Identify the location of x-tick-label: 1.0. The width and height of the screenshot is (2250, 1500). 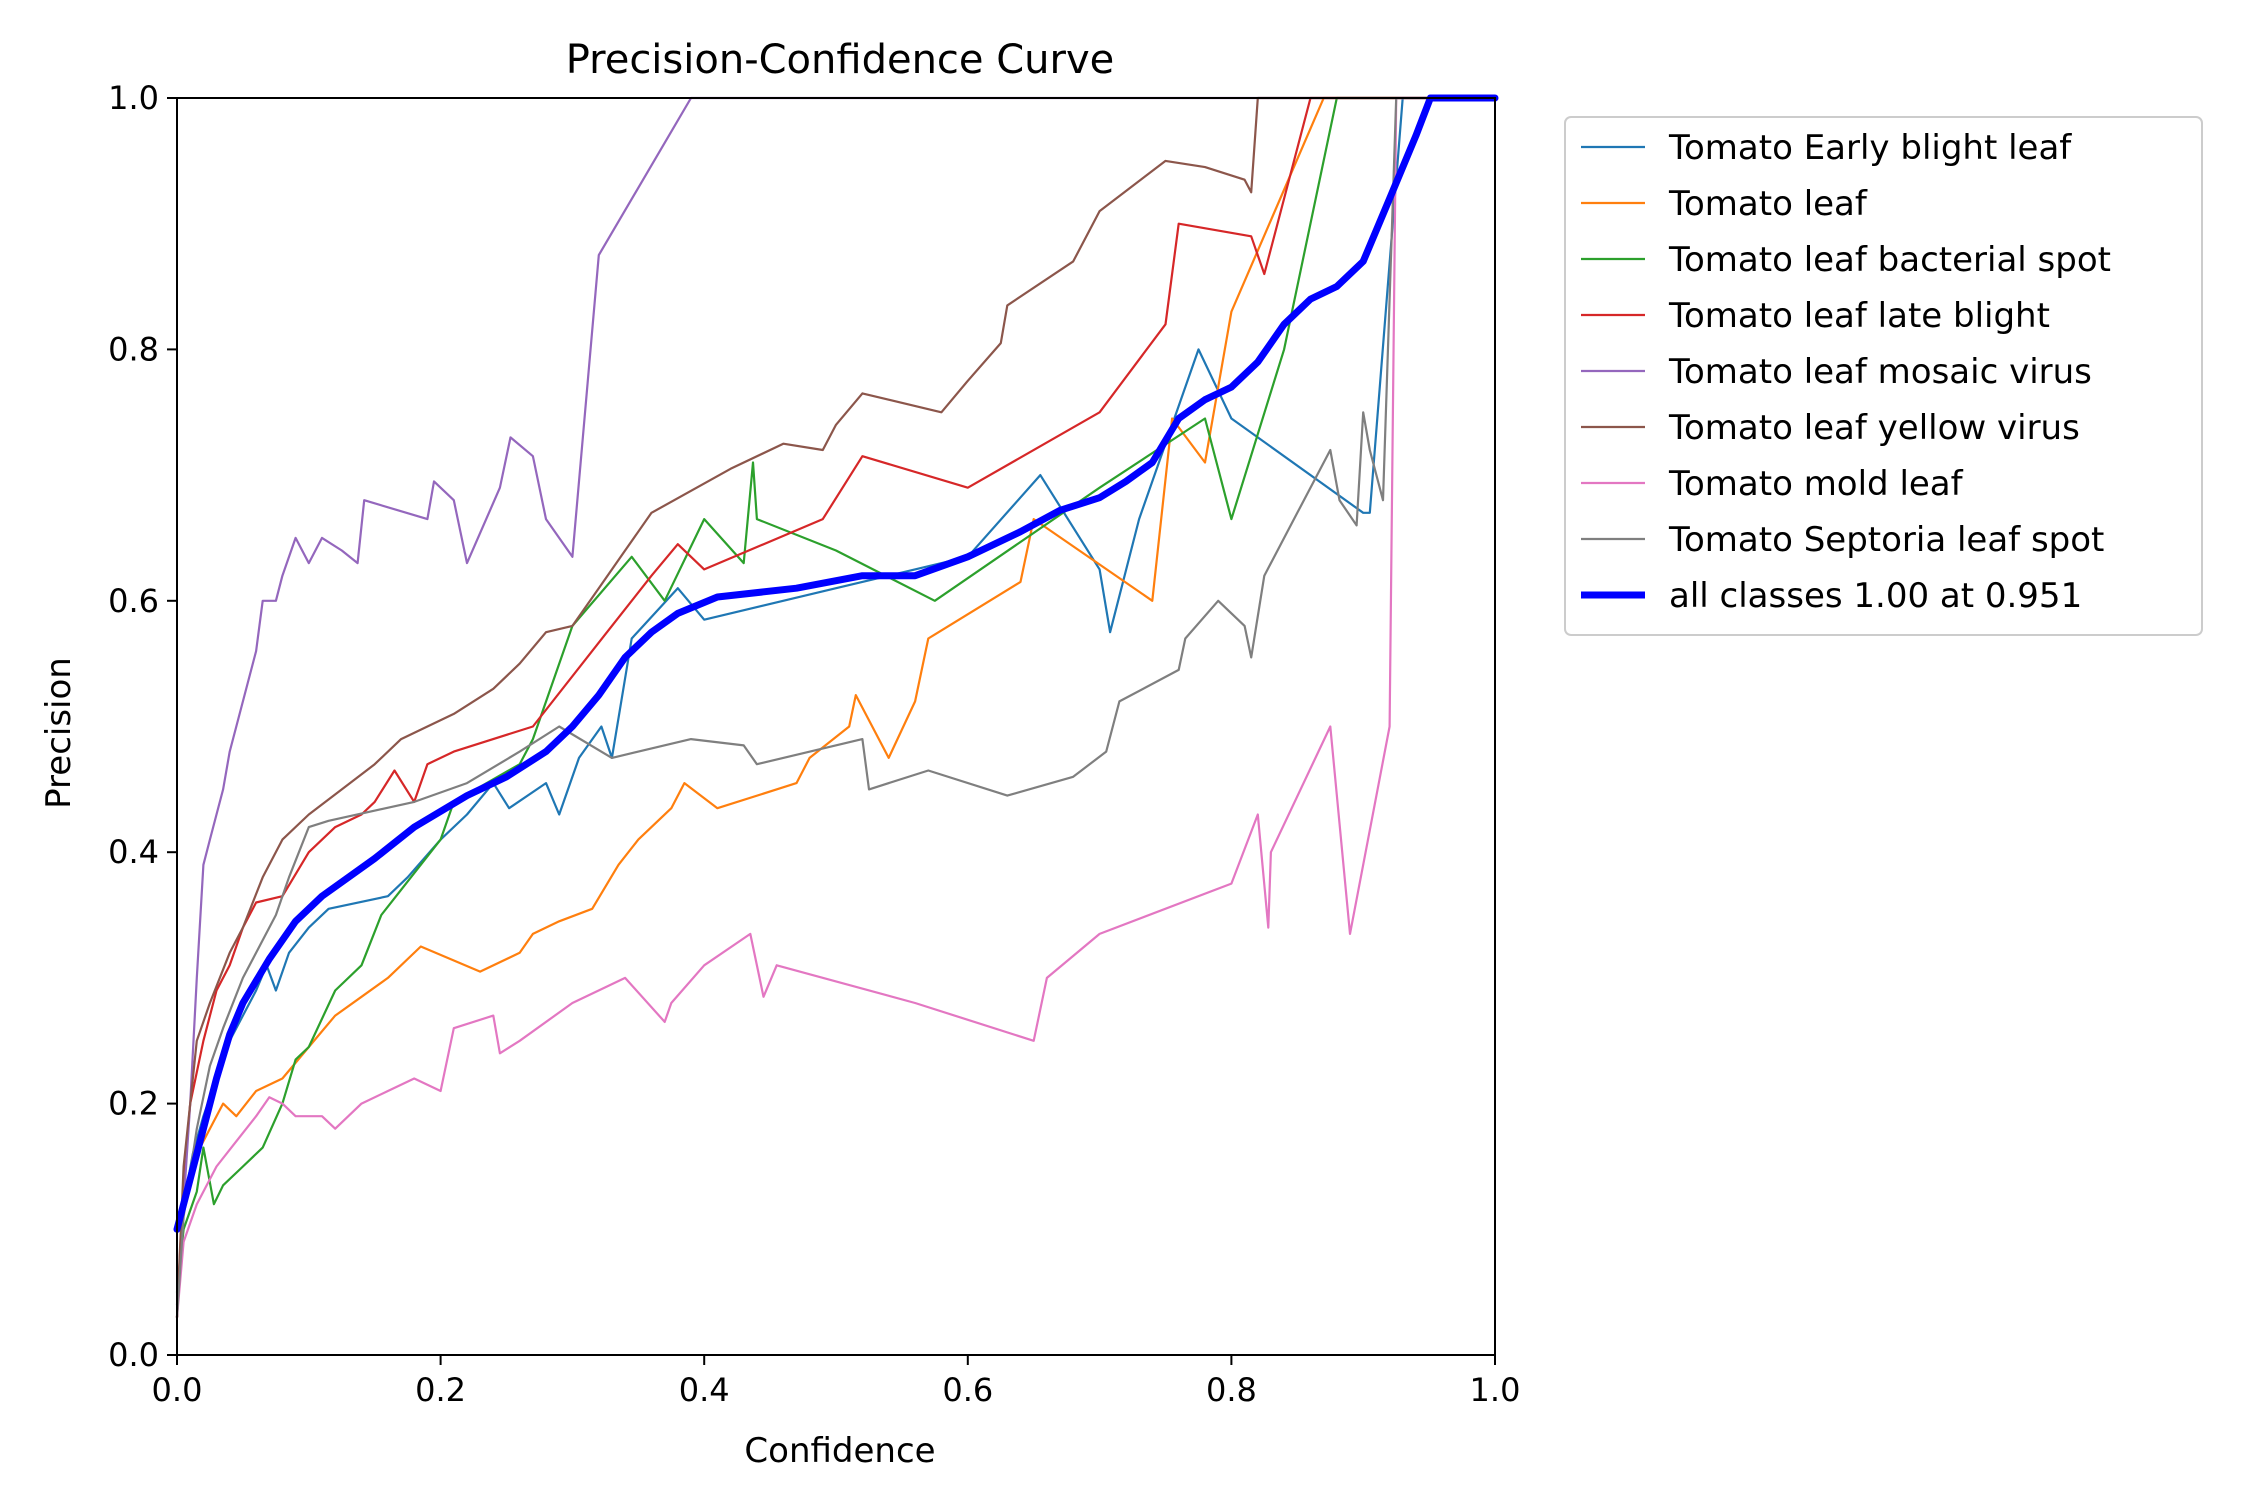
(1495, 1390).